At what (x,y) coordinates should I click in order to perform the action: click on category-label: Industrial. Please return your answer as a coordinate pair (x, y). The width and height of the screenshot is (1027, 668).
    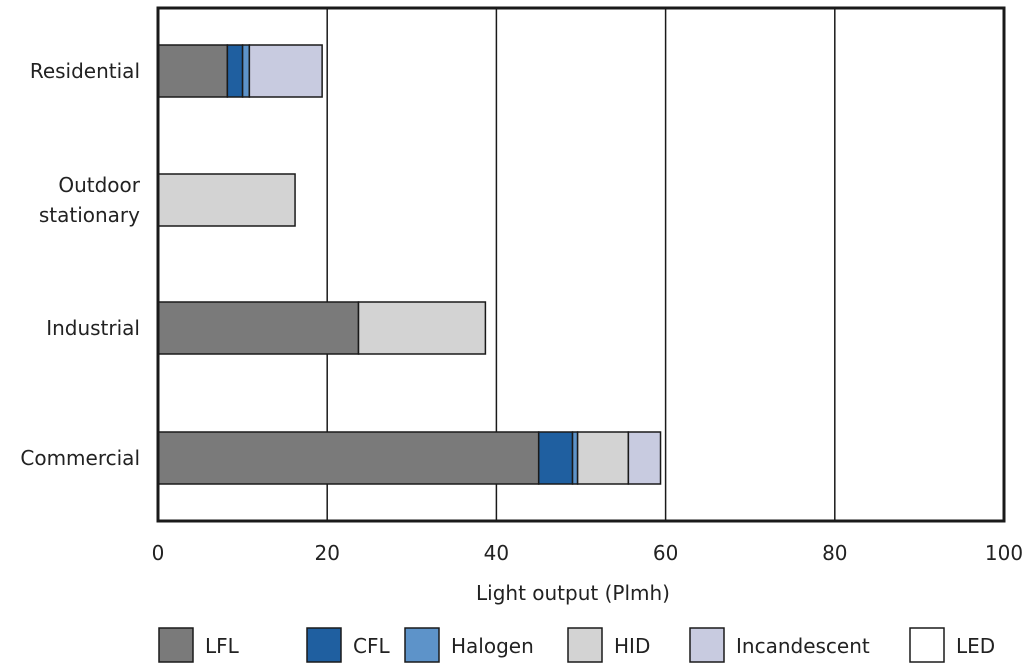
    Looking at the image, I should click on (93, 328).